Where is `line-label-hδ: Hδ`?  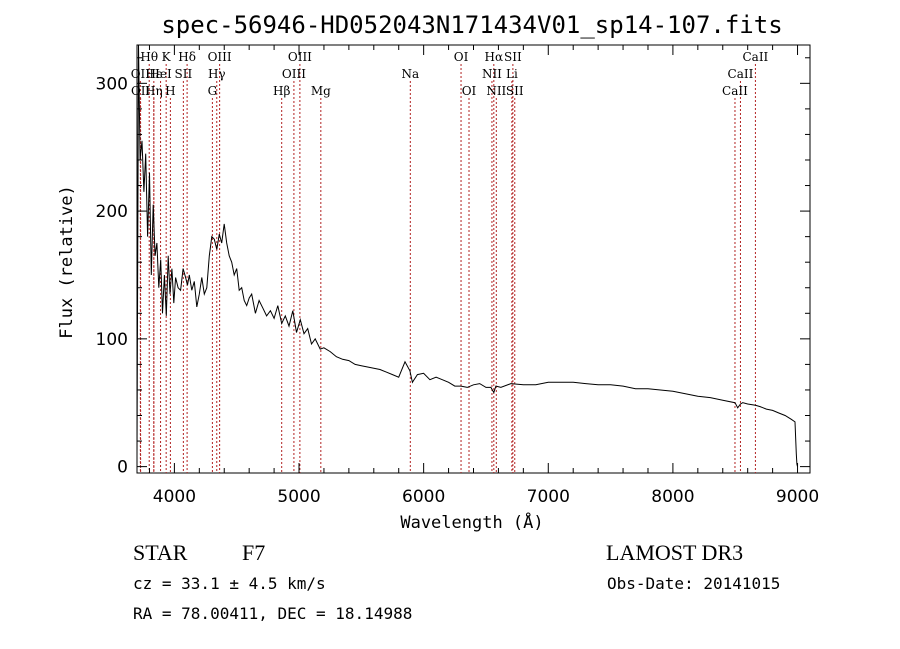 line-label-hδ: Hδ is located at coordinates (187, 57).